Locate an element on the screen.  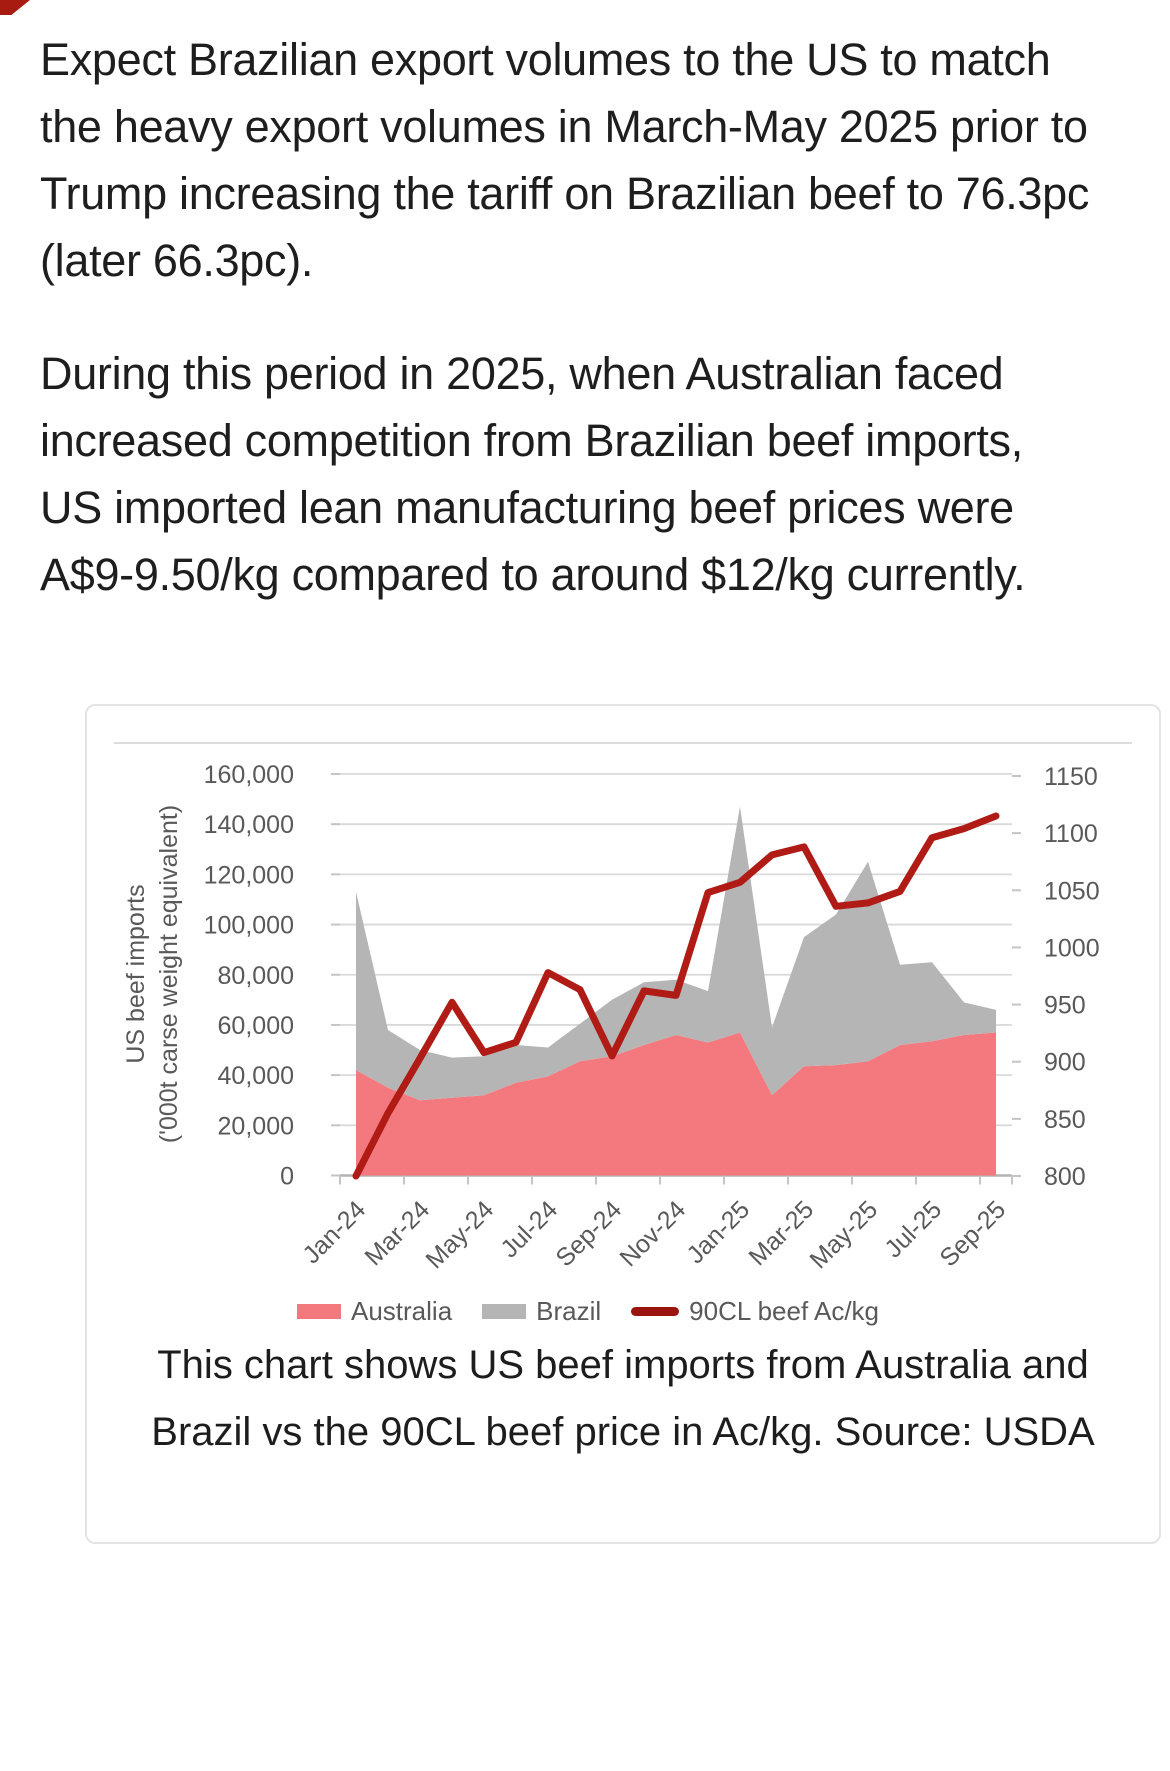
y-axis-tick-label: 0 is located at coordinates (287, 1177).